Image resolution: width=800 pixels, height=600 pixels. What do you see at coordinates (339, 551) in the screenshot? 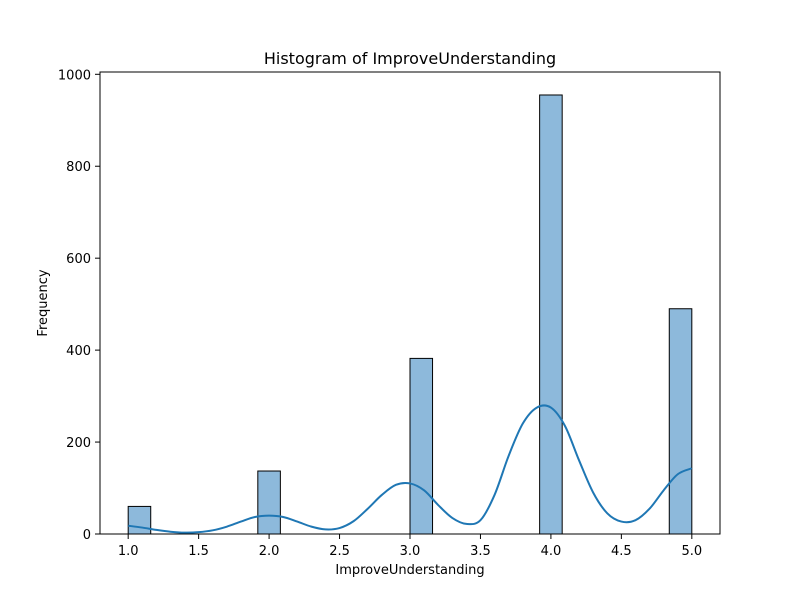
I see `x-tick-label: 2.5` at bounding box center [339, 551].